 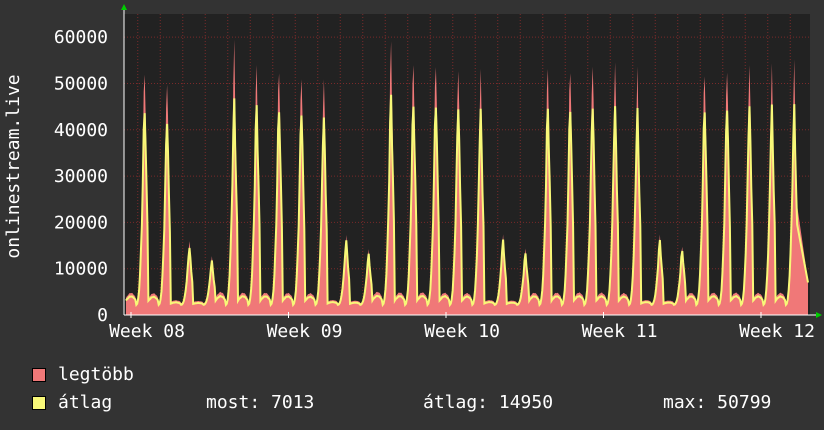 What do you see at coordinates (462, 331) in the screenshot?
I see `x-tick-label: Week 10` at bounding box center [462, 331].